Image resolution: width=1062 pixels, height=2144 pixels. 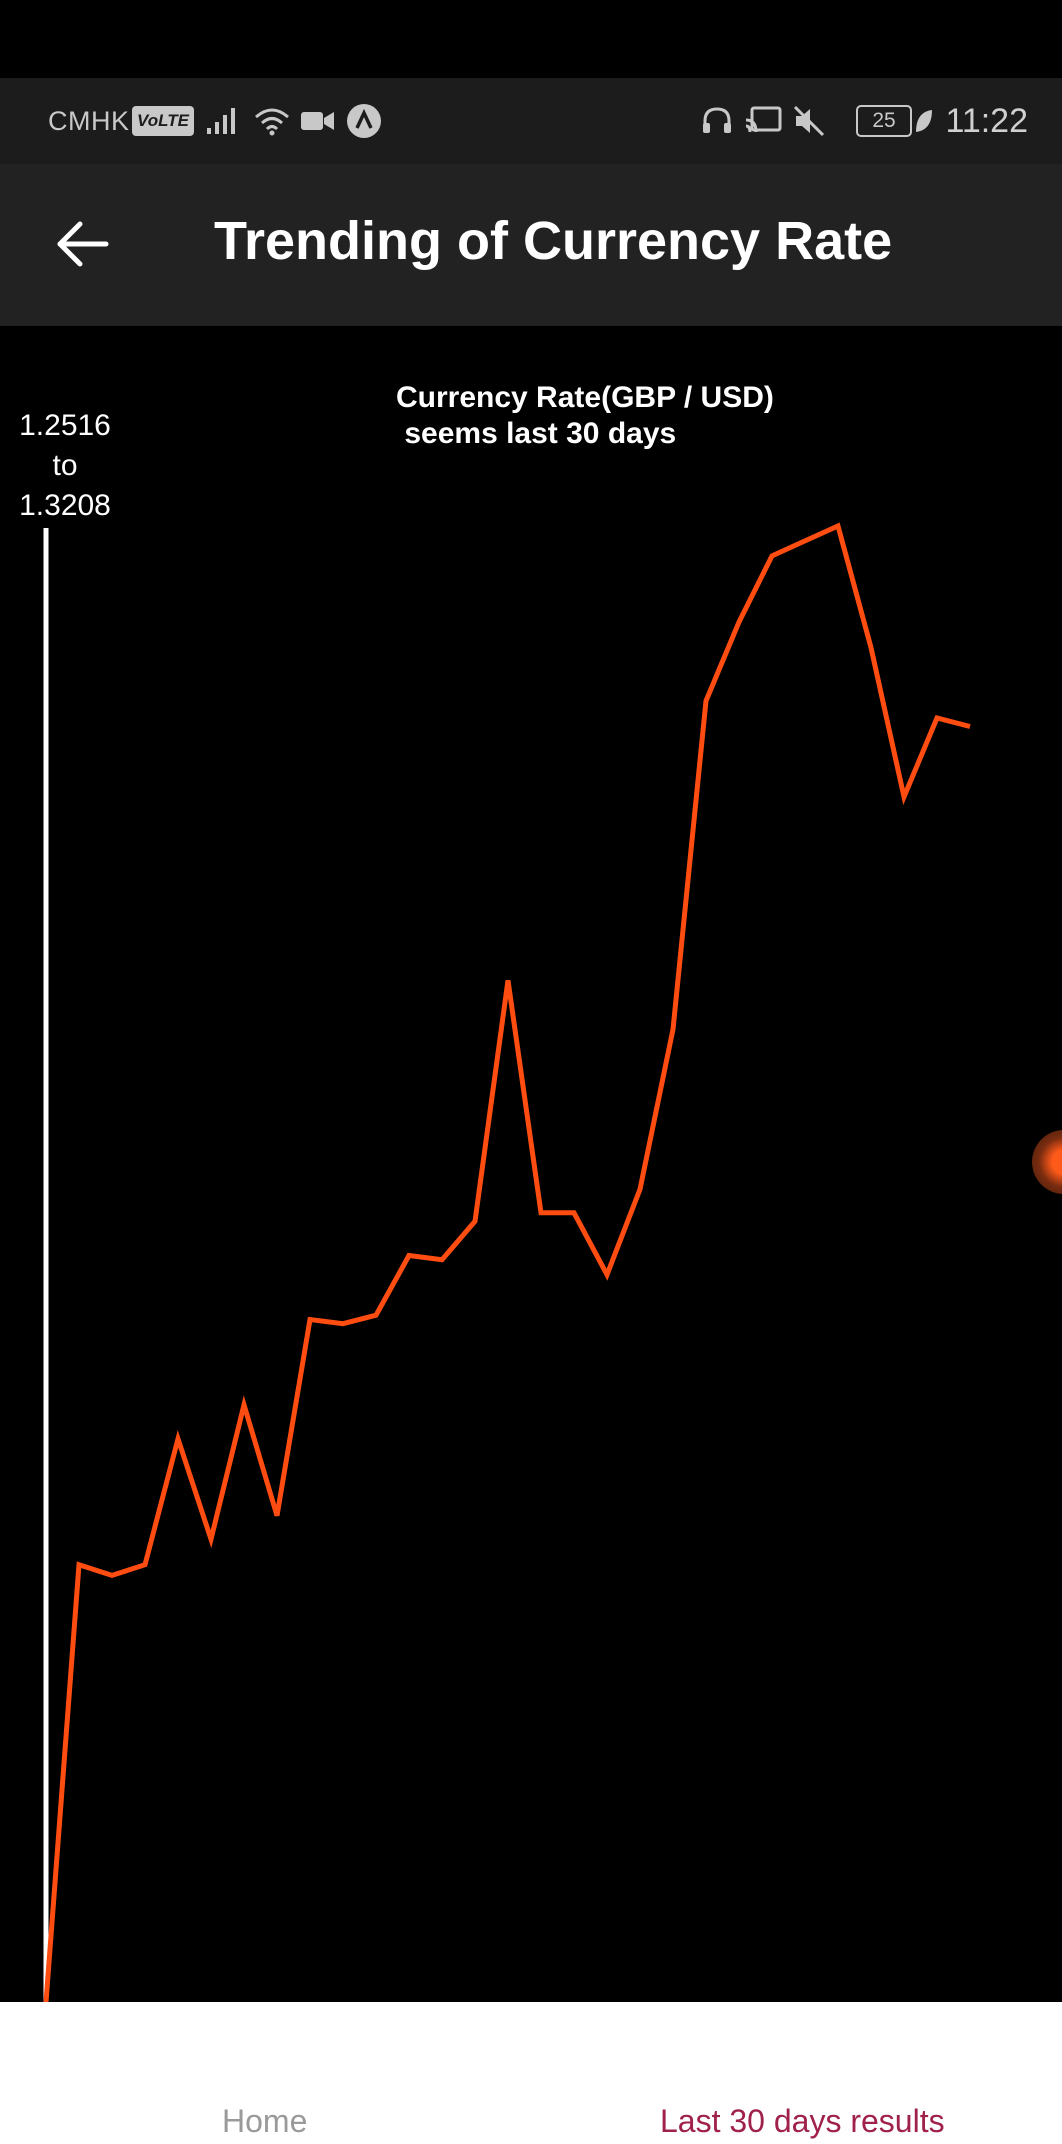 I want to click on nav-last-30-days-tab: Last 30 days results, so click(x=802, y=2121).